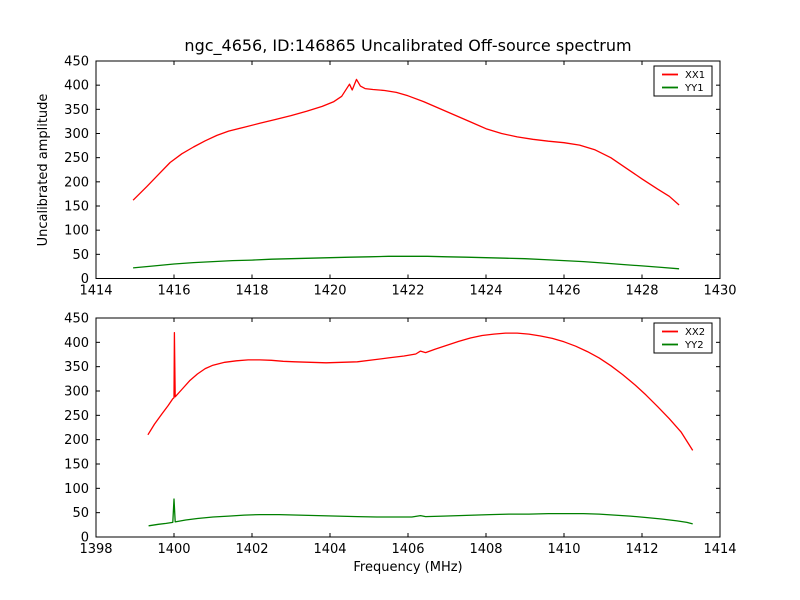 The width and height of the screenshot is (800, 600). What do you see at coordinates (563, 549) in the screenshot?
I see `x-tick-label: 1410` at bounding box center [563, 549].